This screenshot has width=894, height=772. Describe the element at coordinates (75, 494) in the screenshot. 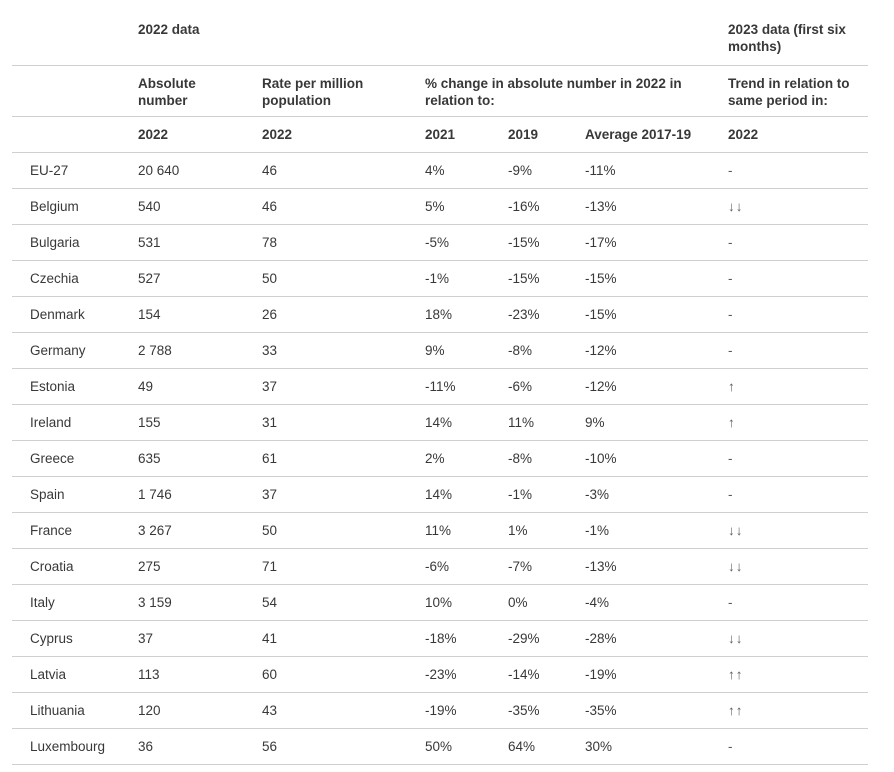

I see `country-cell: Spain` at that location.